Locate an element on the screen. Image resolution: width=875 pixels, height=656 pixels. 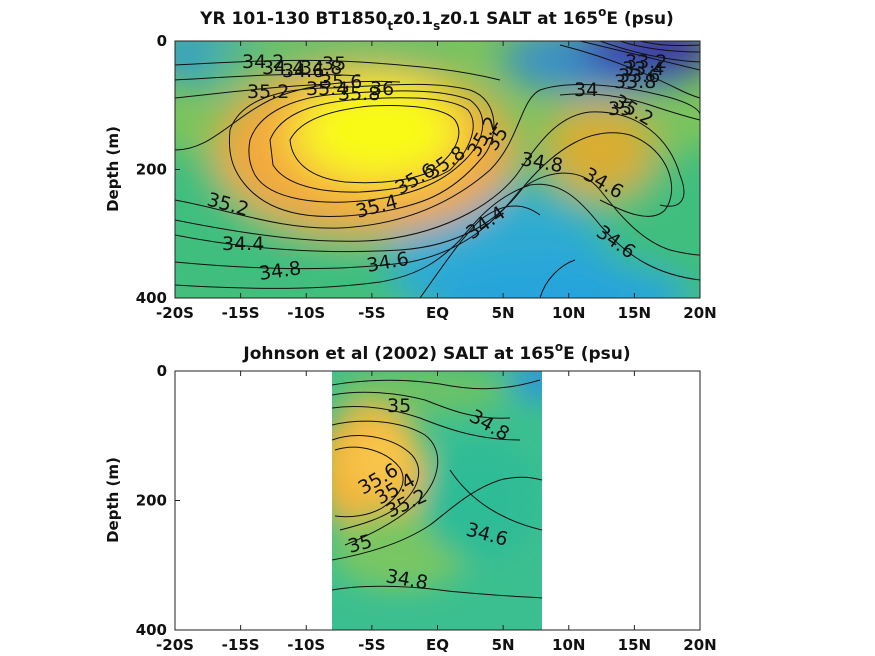
top-y-ticks: 0 200 400 is located at coordinates (158, 169).